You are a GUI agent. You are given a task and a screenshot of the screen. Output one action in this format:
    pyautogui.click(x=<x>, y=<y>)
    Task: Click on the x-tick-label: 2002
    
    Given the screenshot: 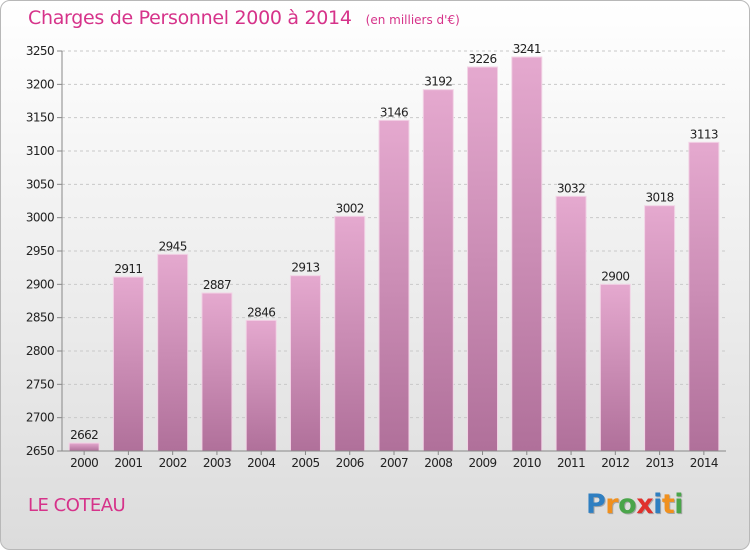 What is the action you would take?
    pyautogui.click(x=173, y=463)
    